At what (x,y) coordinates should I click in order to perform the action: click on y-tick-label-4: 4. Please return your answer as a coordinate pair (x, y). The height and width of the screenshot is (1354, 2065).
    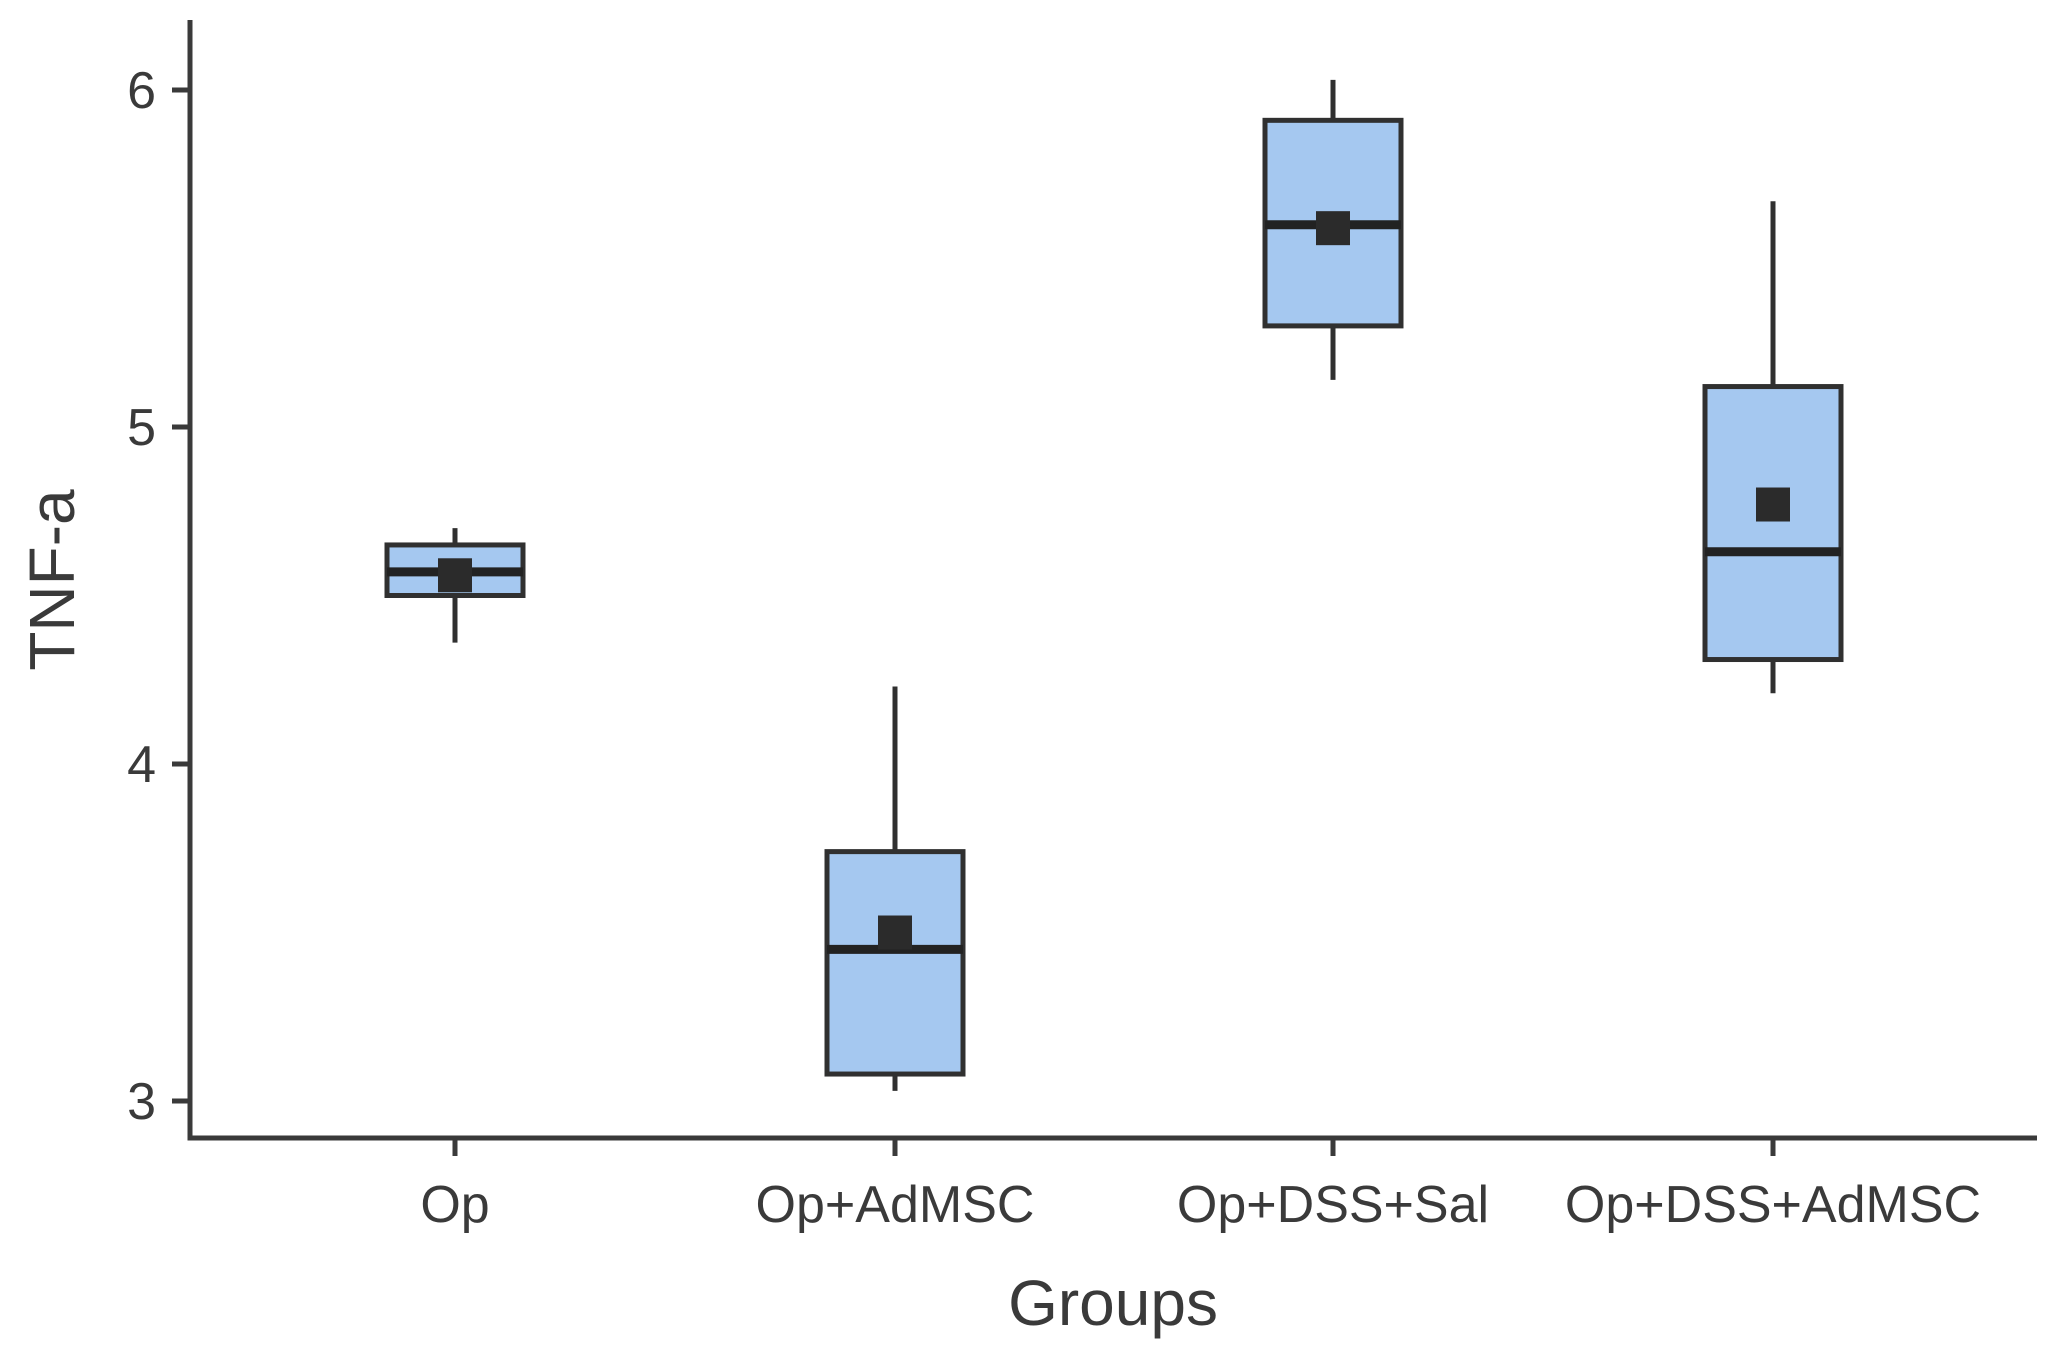
    Looking at the image, I should click on (141, 765).